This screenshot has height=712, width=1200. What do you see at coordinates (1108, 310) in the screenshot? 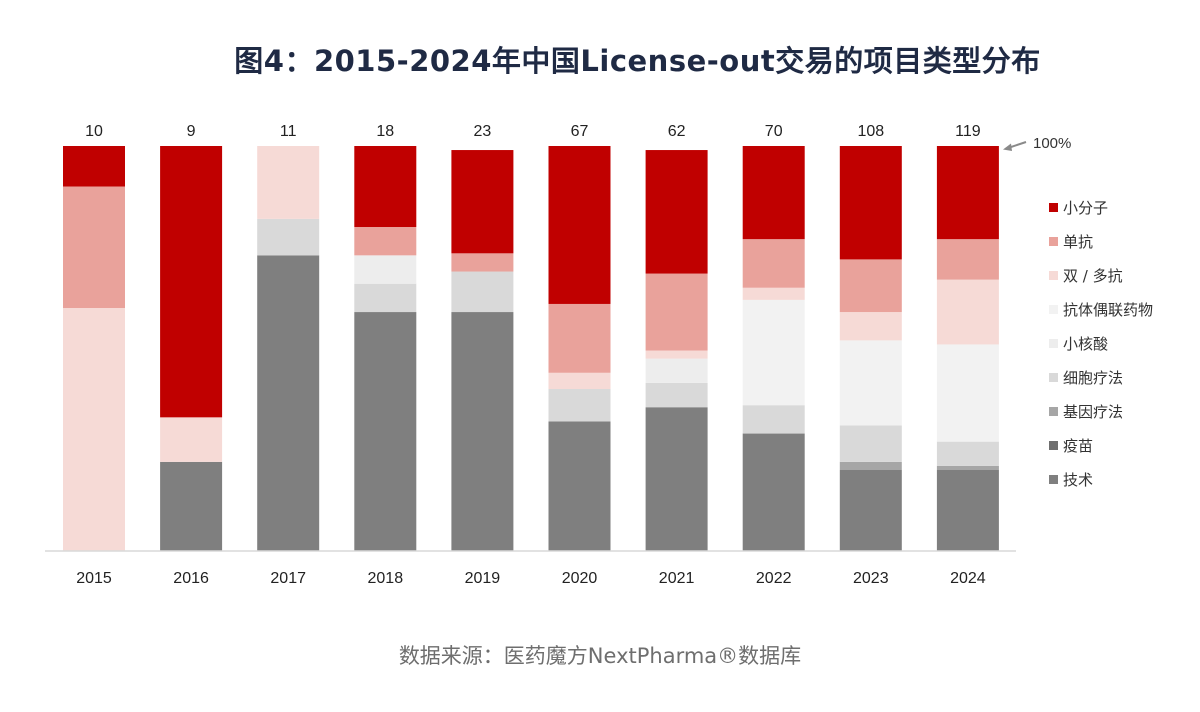
I see `legend-label: 抗体偶联药物` at bounding box center [1108, 310].